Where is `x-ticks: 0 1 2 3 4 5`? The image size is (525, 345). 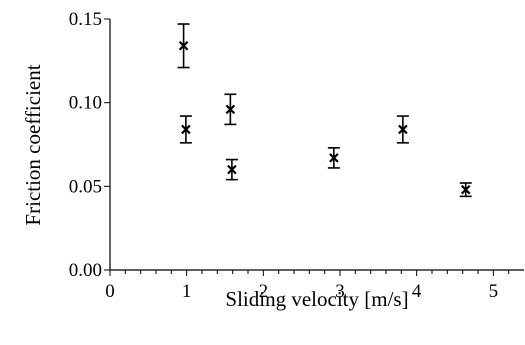 x-ticks: 0 1 2 3 4 5 is located at coordinates (307, 286).